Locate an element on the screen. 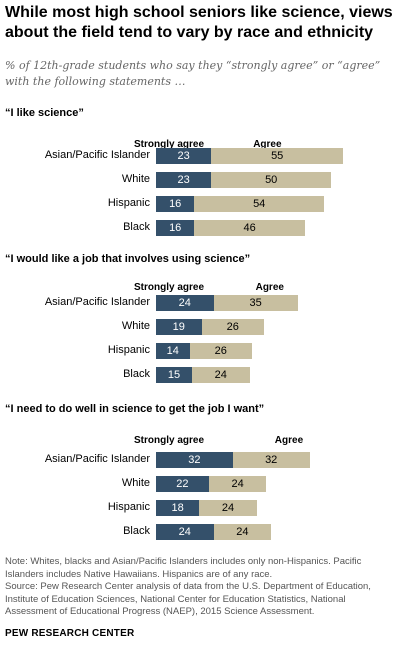 This screenshot has width=400, height=661. data-label-agree: 55 is located at coordinates (277, 156).